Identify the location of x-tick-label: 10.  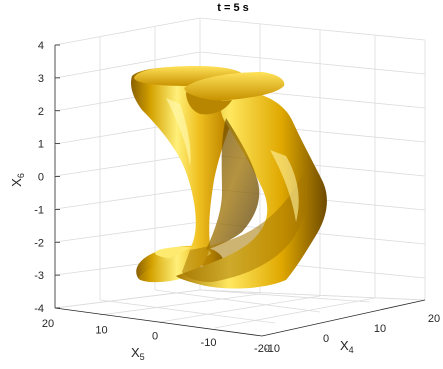
(380, 329).